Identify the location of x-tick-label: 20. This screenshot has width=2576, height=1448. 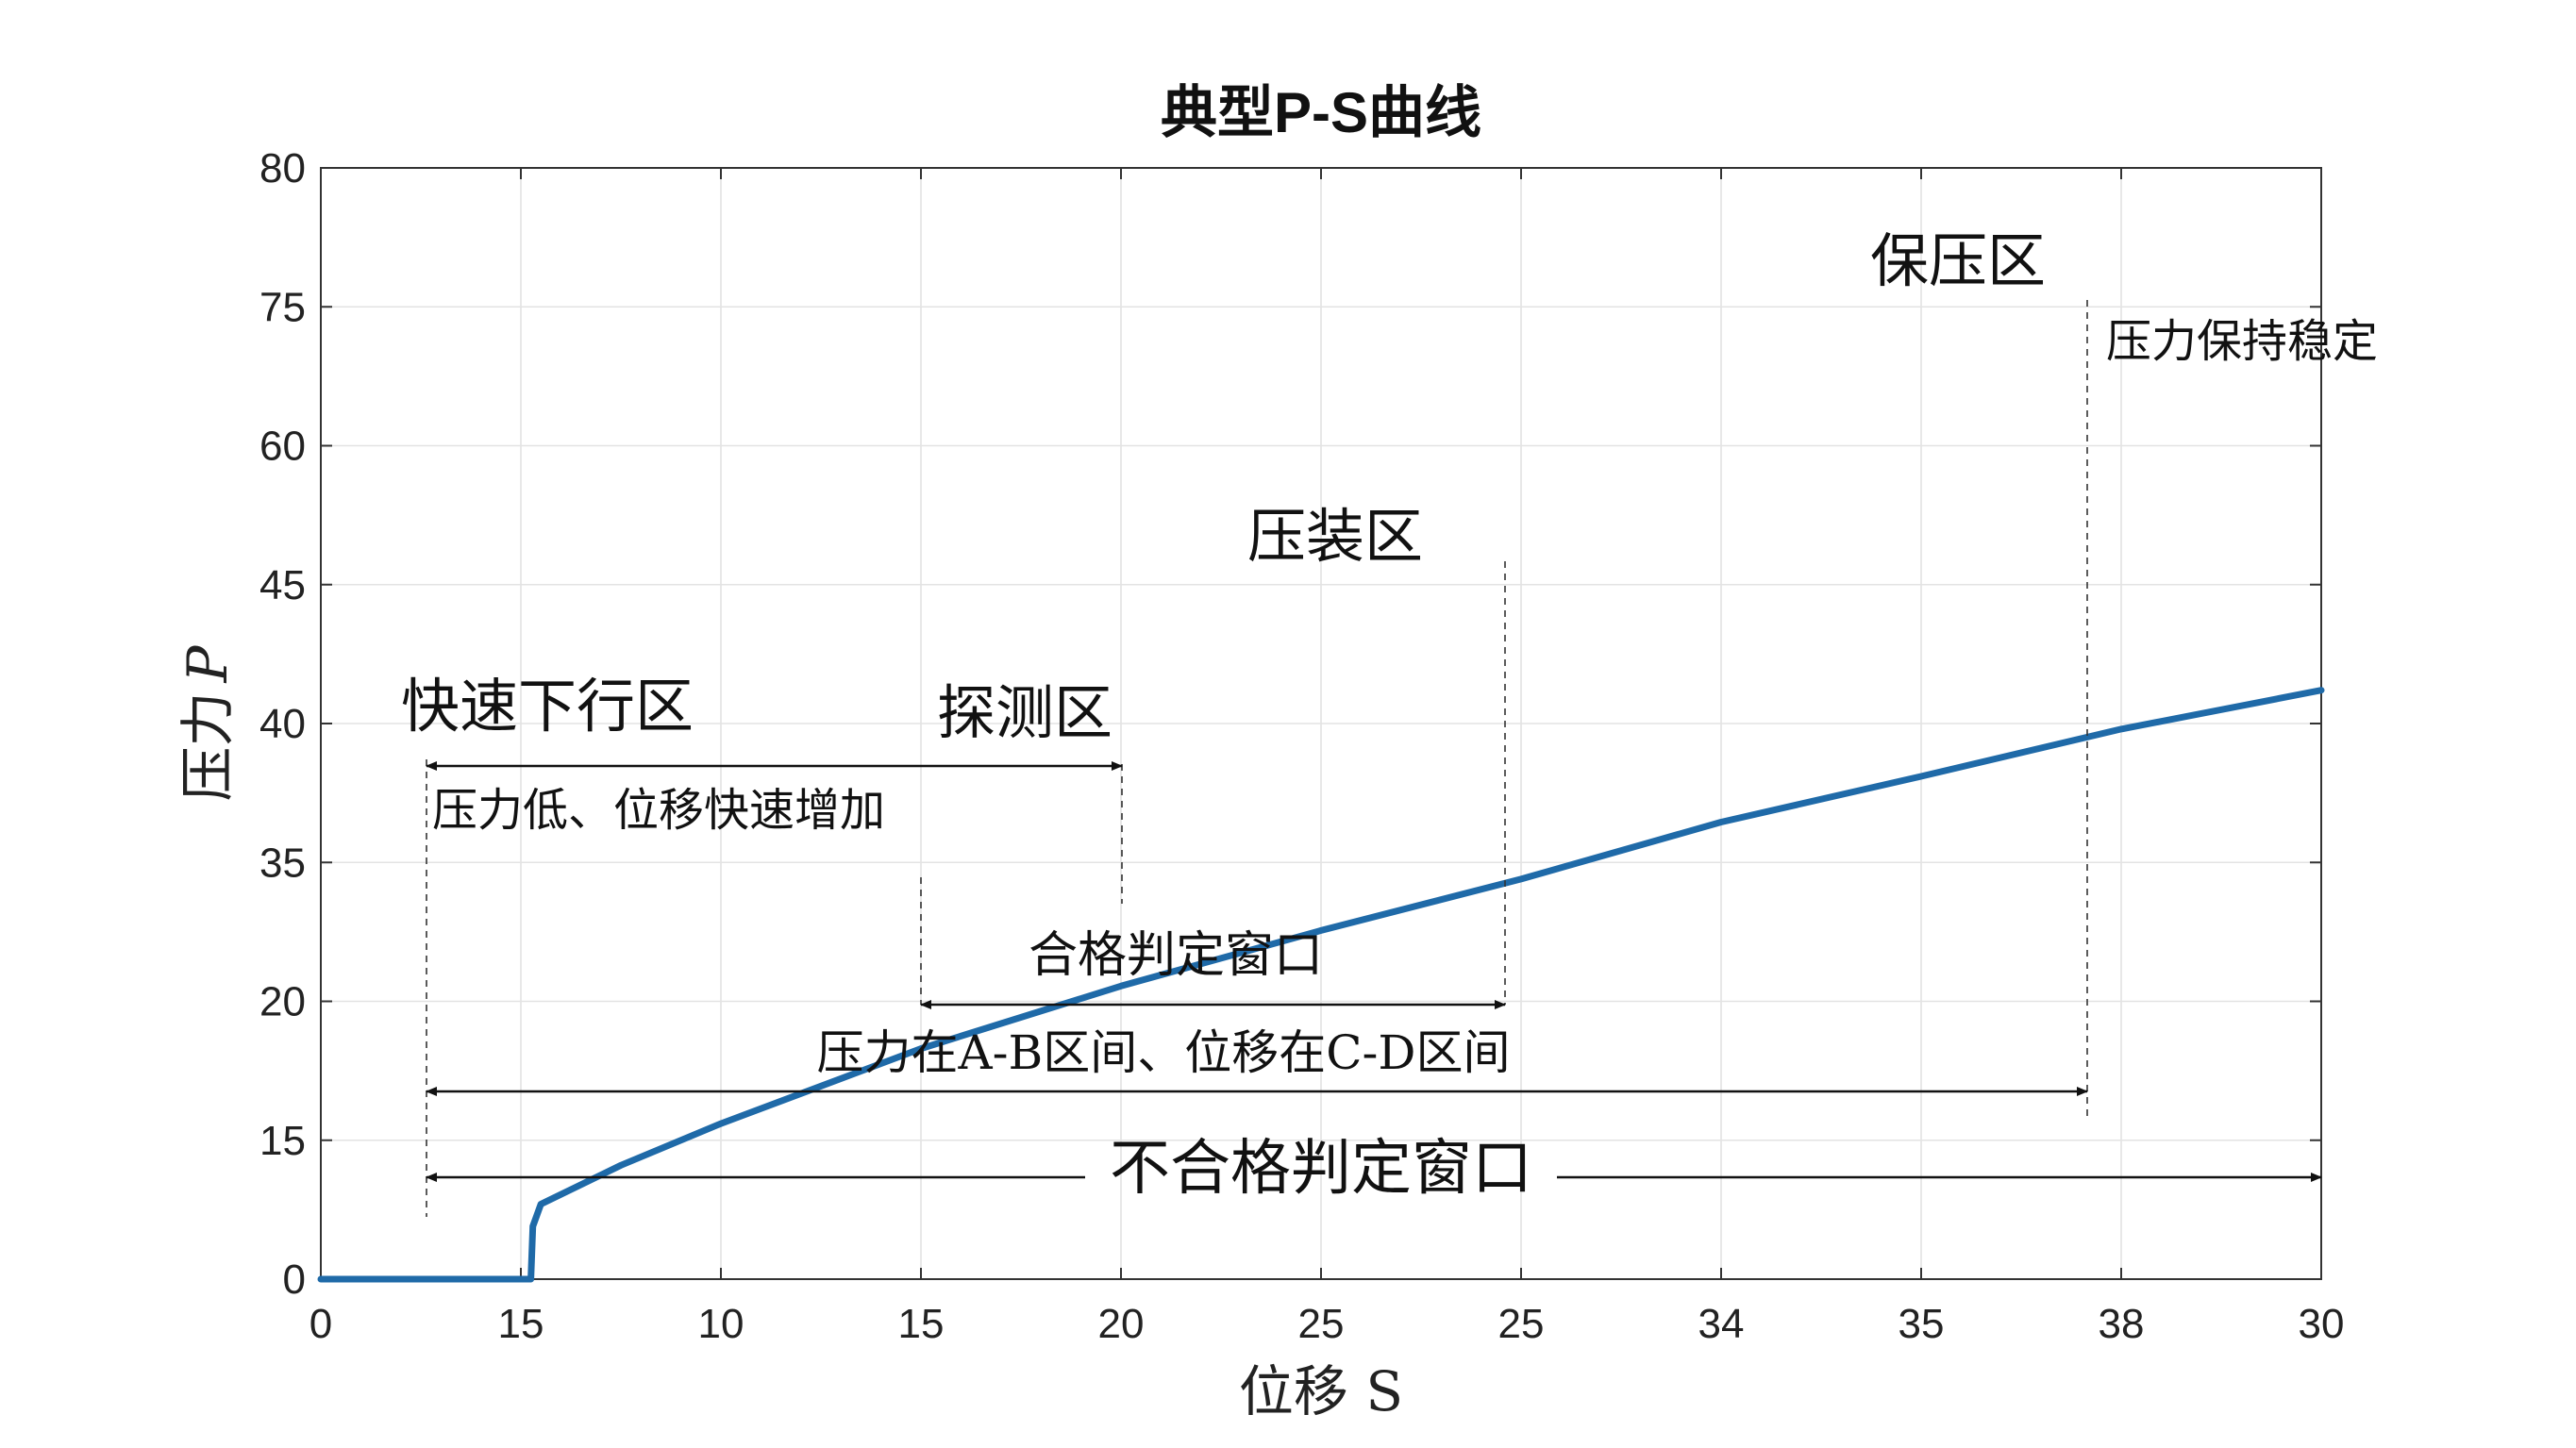
(1121, 1324).